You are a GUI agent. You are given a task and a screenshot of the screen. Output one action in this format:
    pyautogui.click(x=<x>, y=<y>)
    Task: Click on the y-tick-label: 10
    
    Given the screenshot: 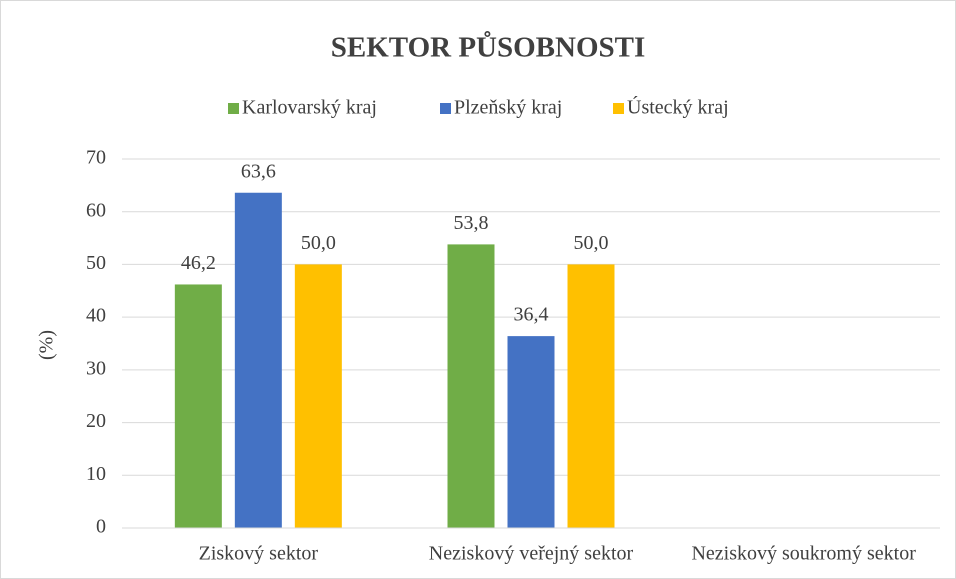 What is the action you would take?
    pyautogui.click(x=96, y=474)
    